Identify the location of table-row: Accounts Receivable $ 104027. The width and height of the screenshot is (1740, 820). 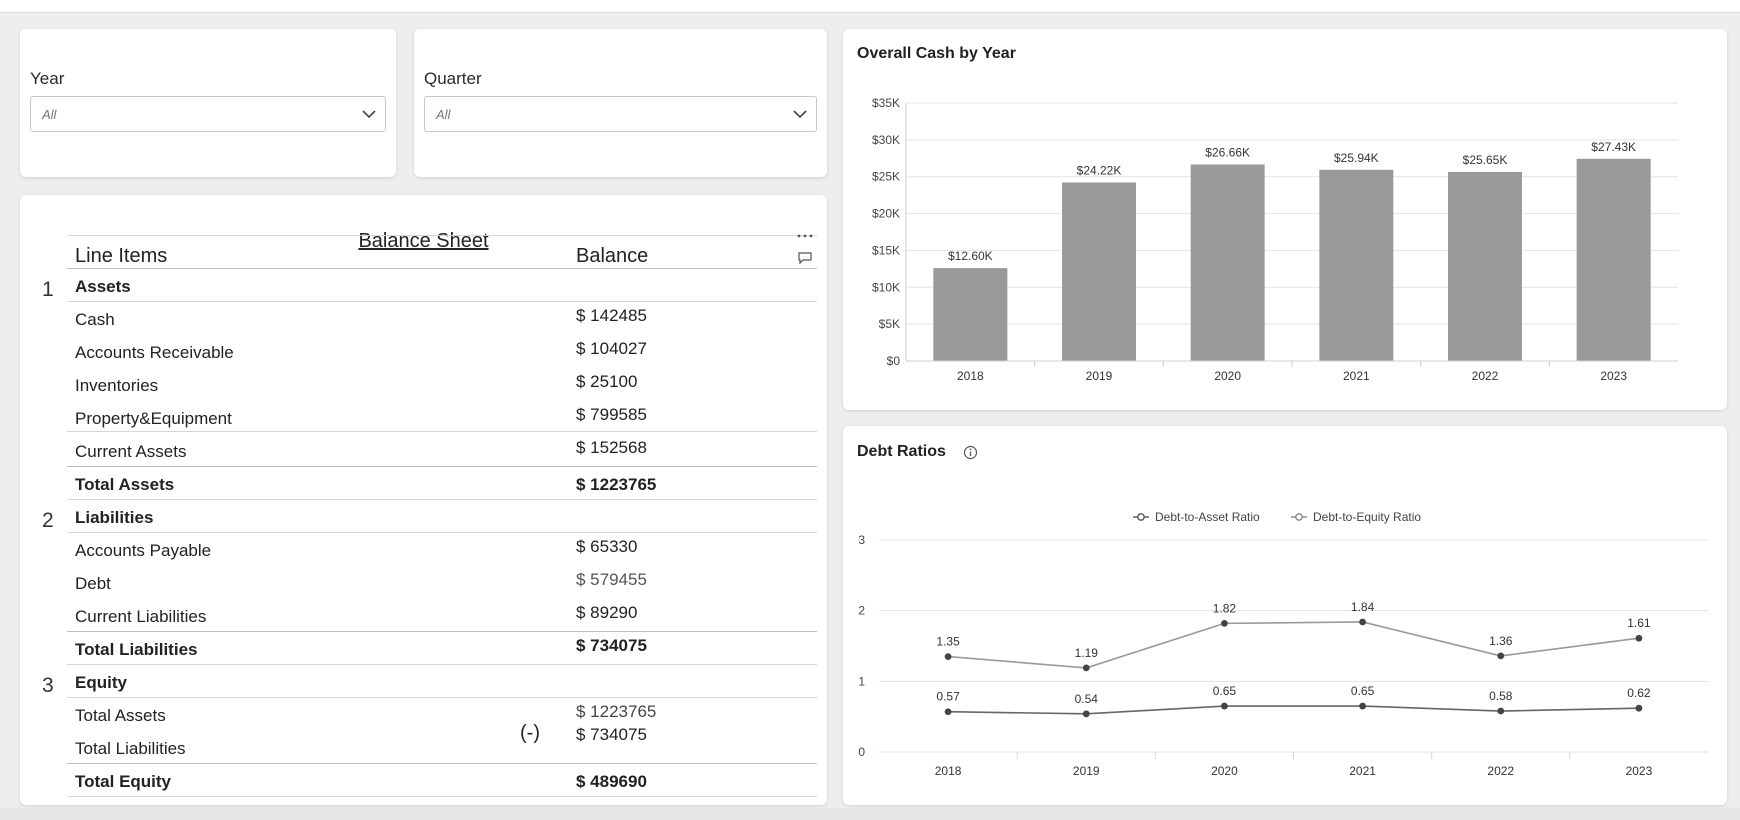
(361, 350).